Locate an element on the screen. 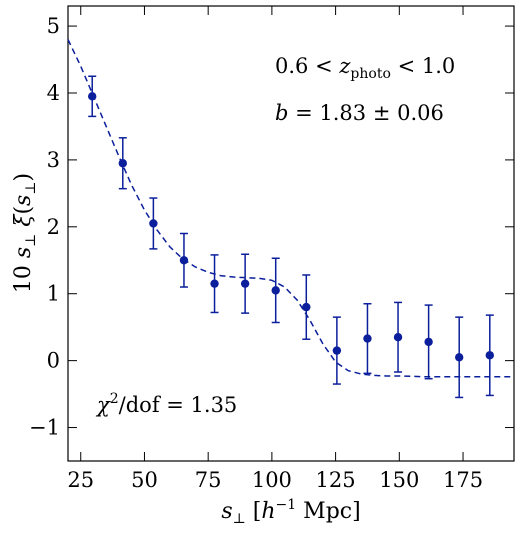  x-tick-label: 25 is located at coordinates (80, 480).